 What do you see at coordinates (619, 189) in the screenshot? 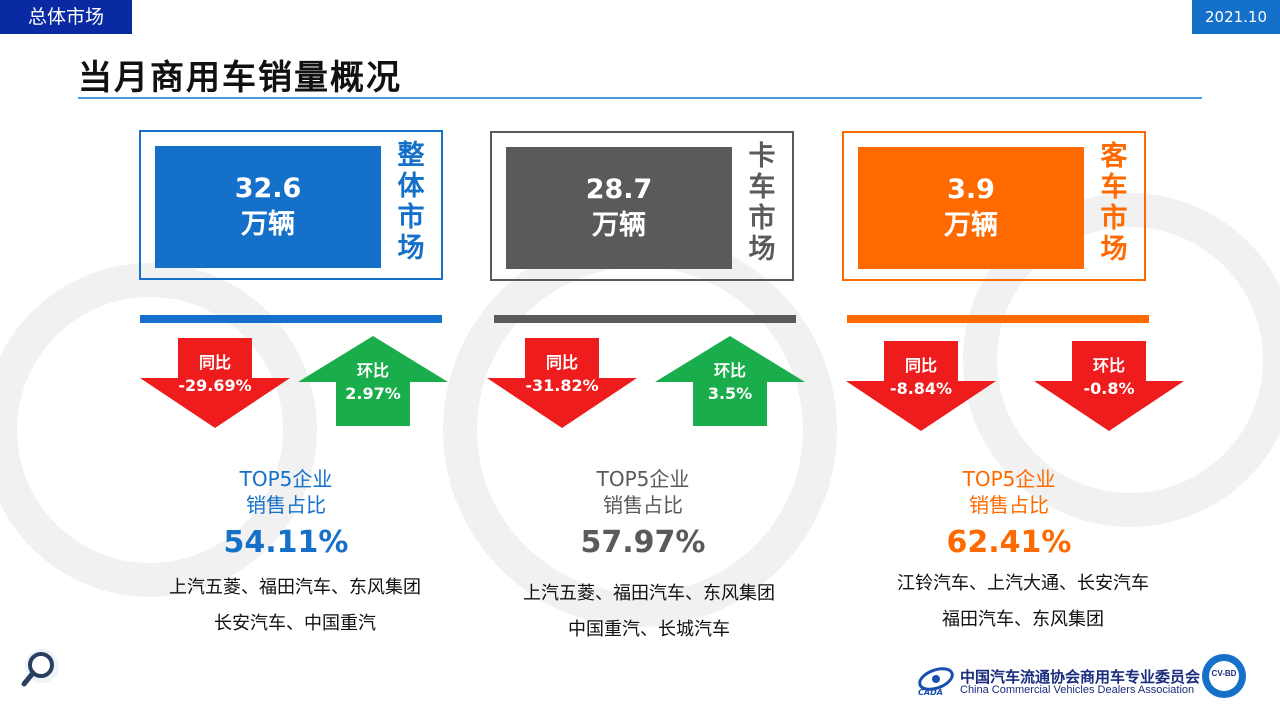
I see `truck-sales-value: 28.7` at bounding box center [619, 189].